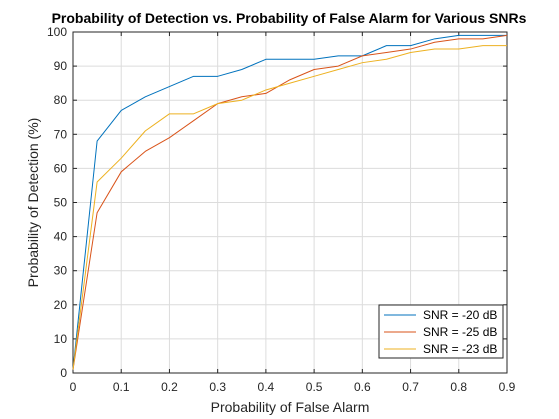 This screenshot has width=559, height=419. I want to click on x-tick-label: 0.8, so click(458, 387).